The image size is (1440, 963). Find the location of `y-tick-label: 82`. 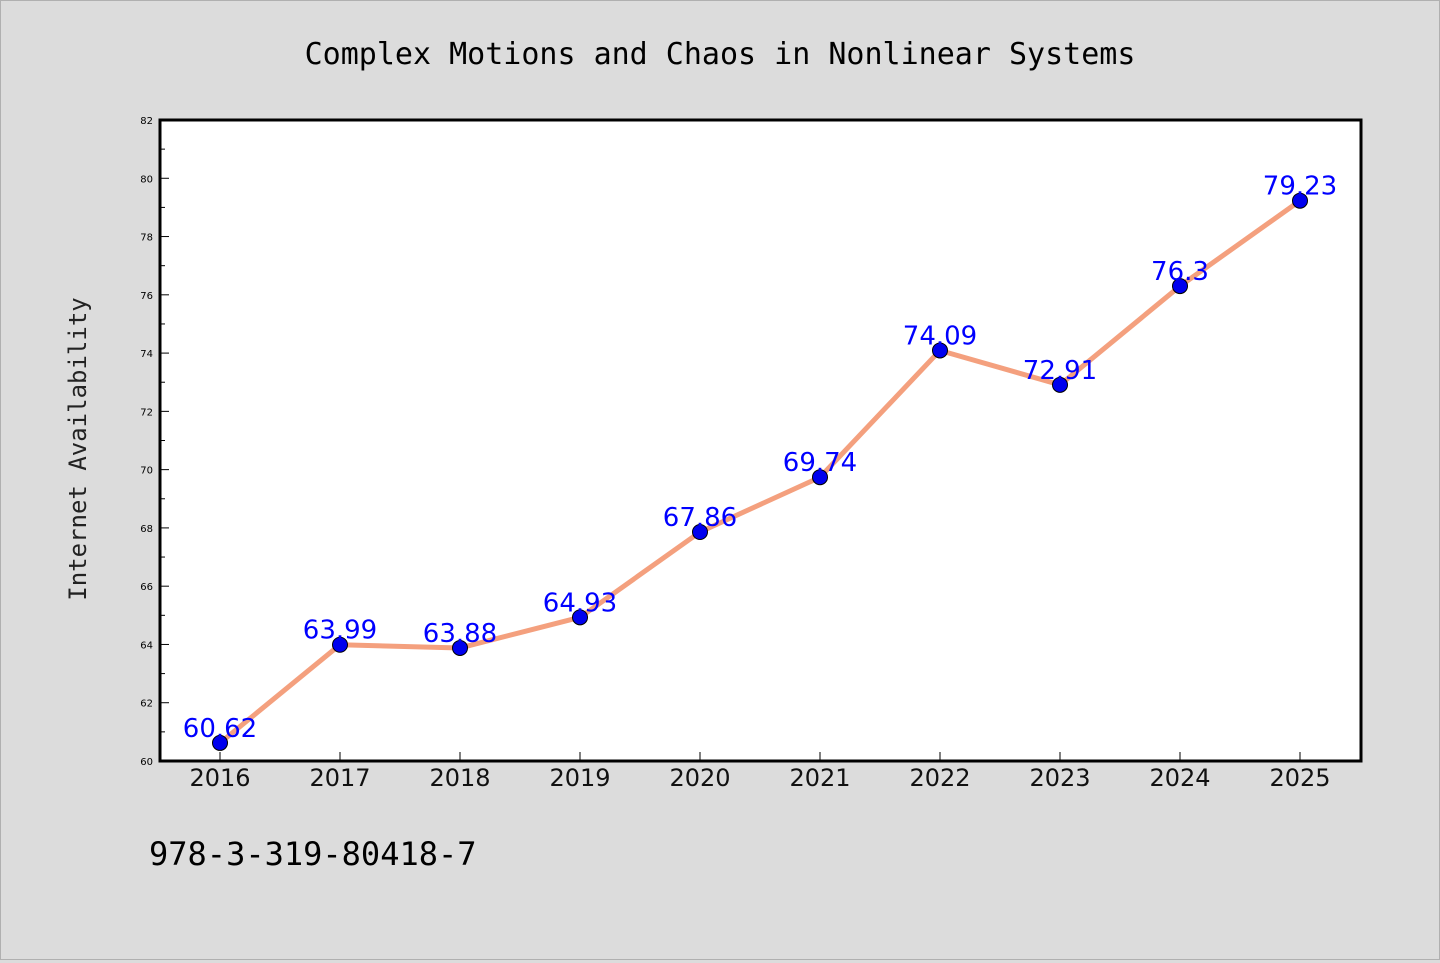

y-tick-label: 82 is located at coordinates (146, 121).